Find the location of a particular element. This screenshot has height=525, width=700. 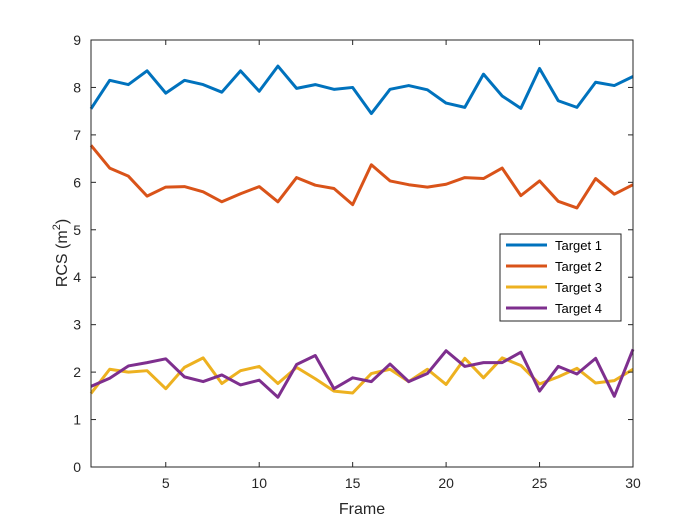

x-tick-label: 15 is located at coordinates (353, 483).